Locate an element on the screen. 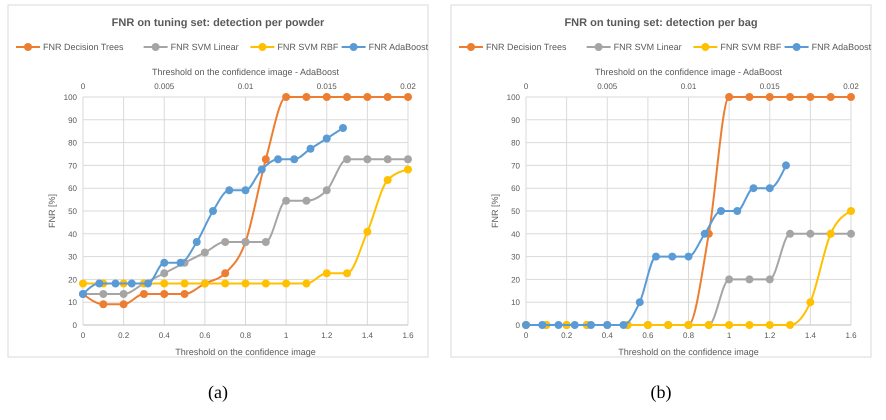 The width and height of the screenshot is (886, 420). x2-tick-label: 0.01 is located at coordinates (688, 86).